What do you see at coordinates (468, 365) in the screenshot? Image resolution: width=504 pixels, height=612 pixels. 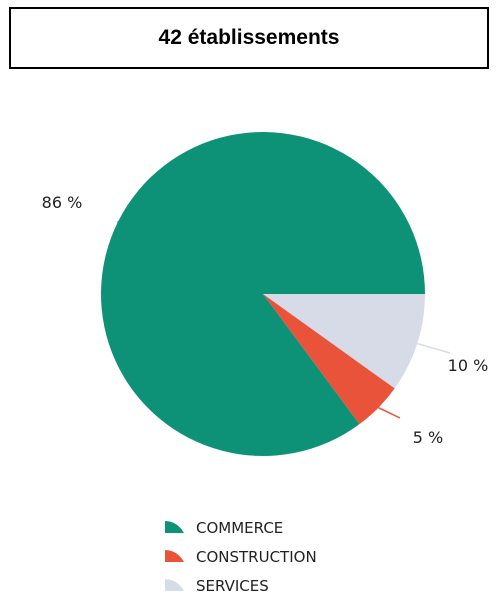 I see `slice-label-services: 10 %` at bounding box center [468, 365].